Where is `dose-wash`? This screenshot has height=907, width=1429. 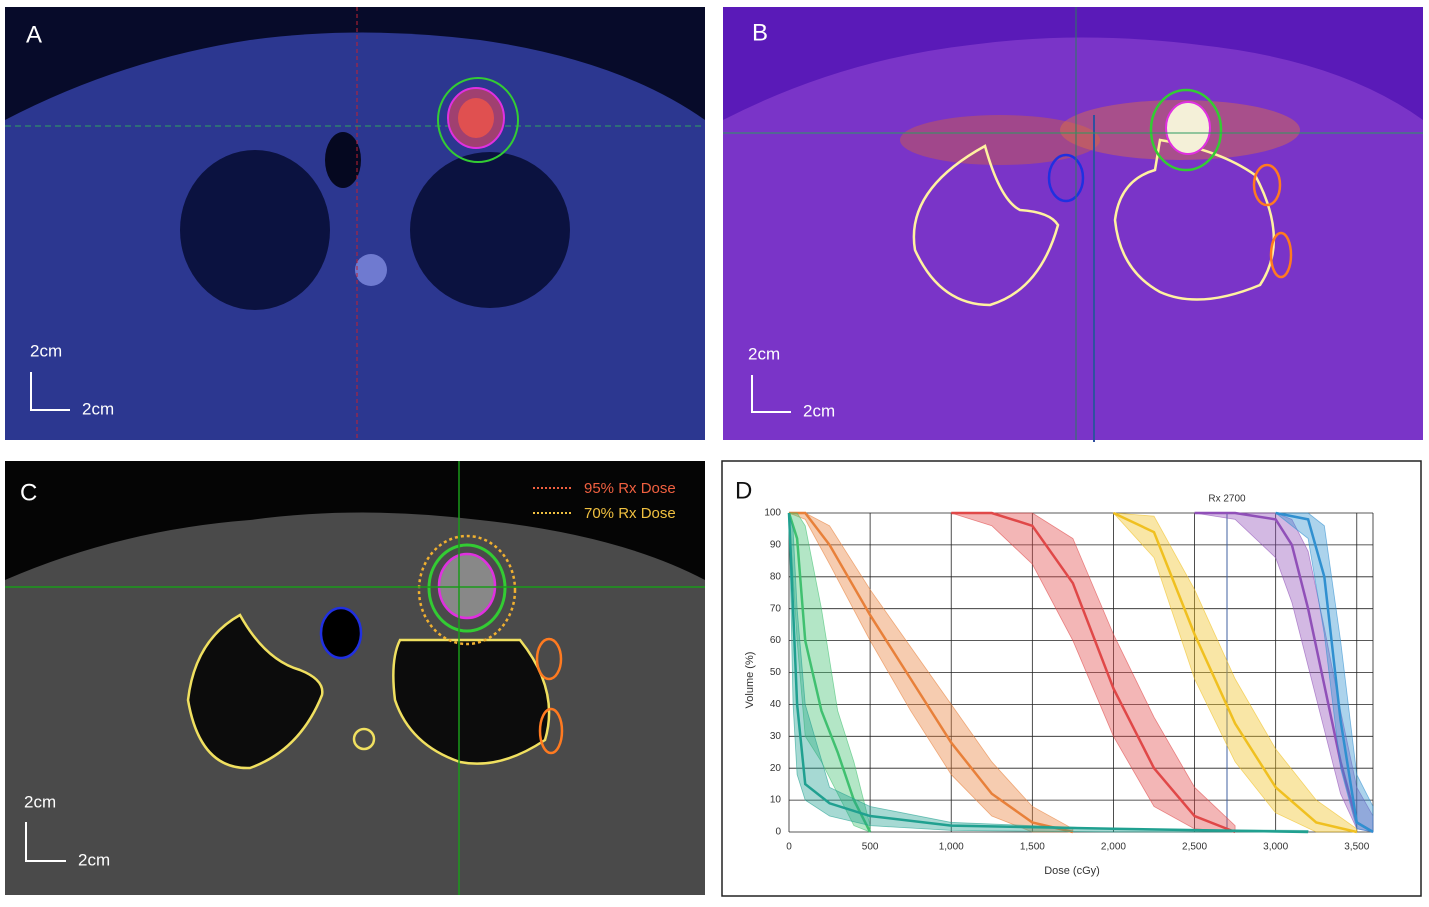
dose-wash is located at coordinates (1000, 140).